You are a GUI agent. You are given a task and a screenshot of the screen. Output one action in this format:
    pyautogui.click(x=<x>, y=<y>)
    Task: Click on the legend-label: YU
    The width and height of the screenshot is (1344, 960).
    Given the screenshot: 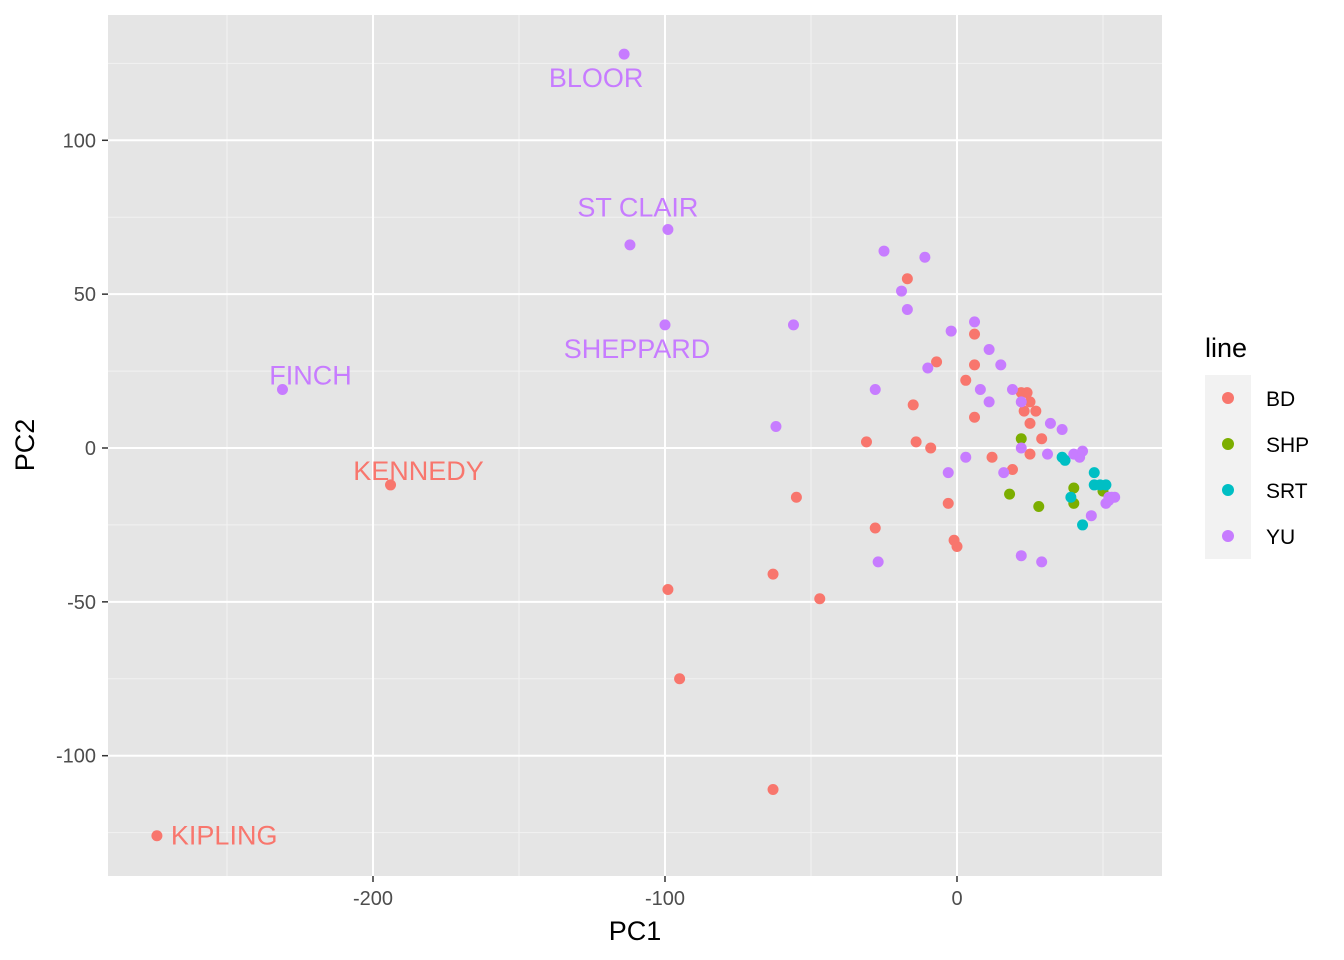 What is the action you would take?
    pyautogui.click(x=1280, y=537)
    